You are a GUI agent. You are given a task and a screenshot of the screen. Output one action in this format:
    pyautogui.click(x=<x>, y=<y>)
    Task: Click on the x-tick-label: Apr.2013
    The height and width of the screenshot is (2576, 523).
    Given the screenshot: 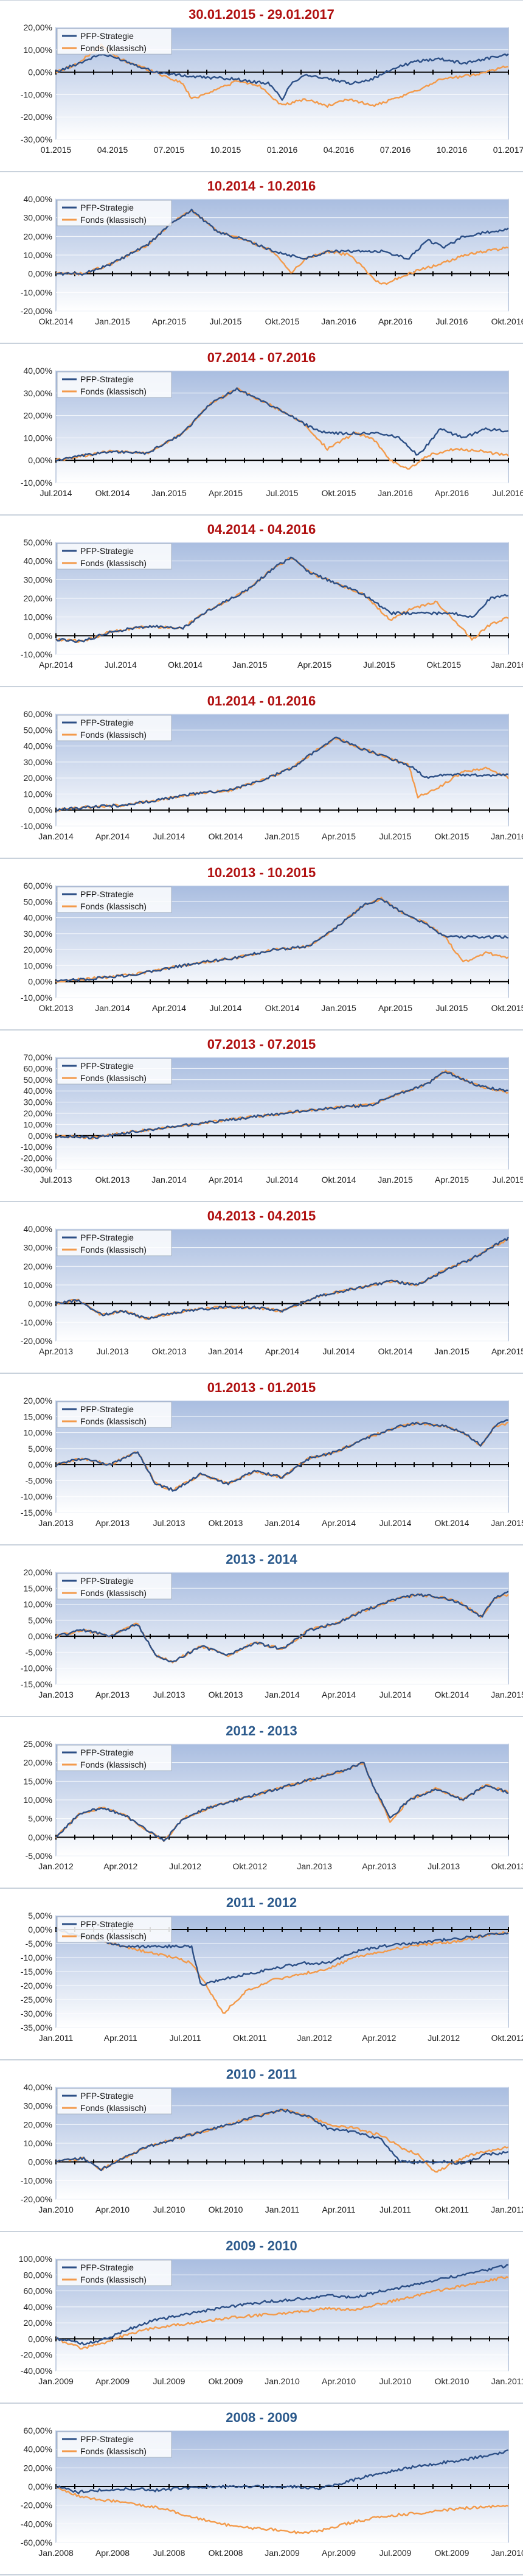 What is the action you would take?
    pyautogui.click(x=113, y=1523)
    